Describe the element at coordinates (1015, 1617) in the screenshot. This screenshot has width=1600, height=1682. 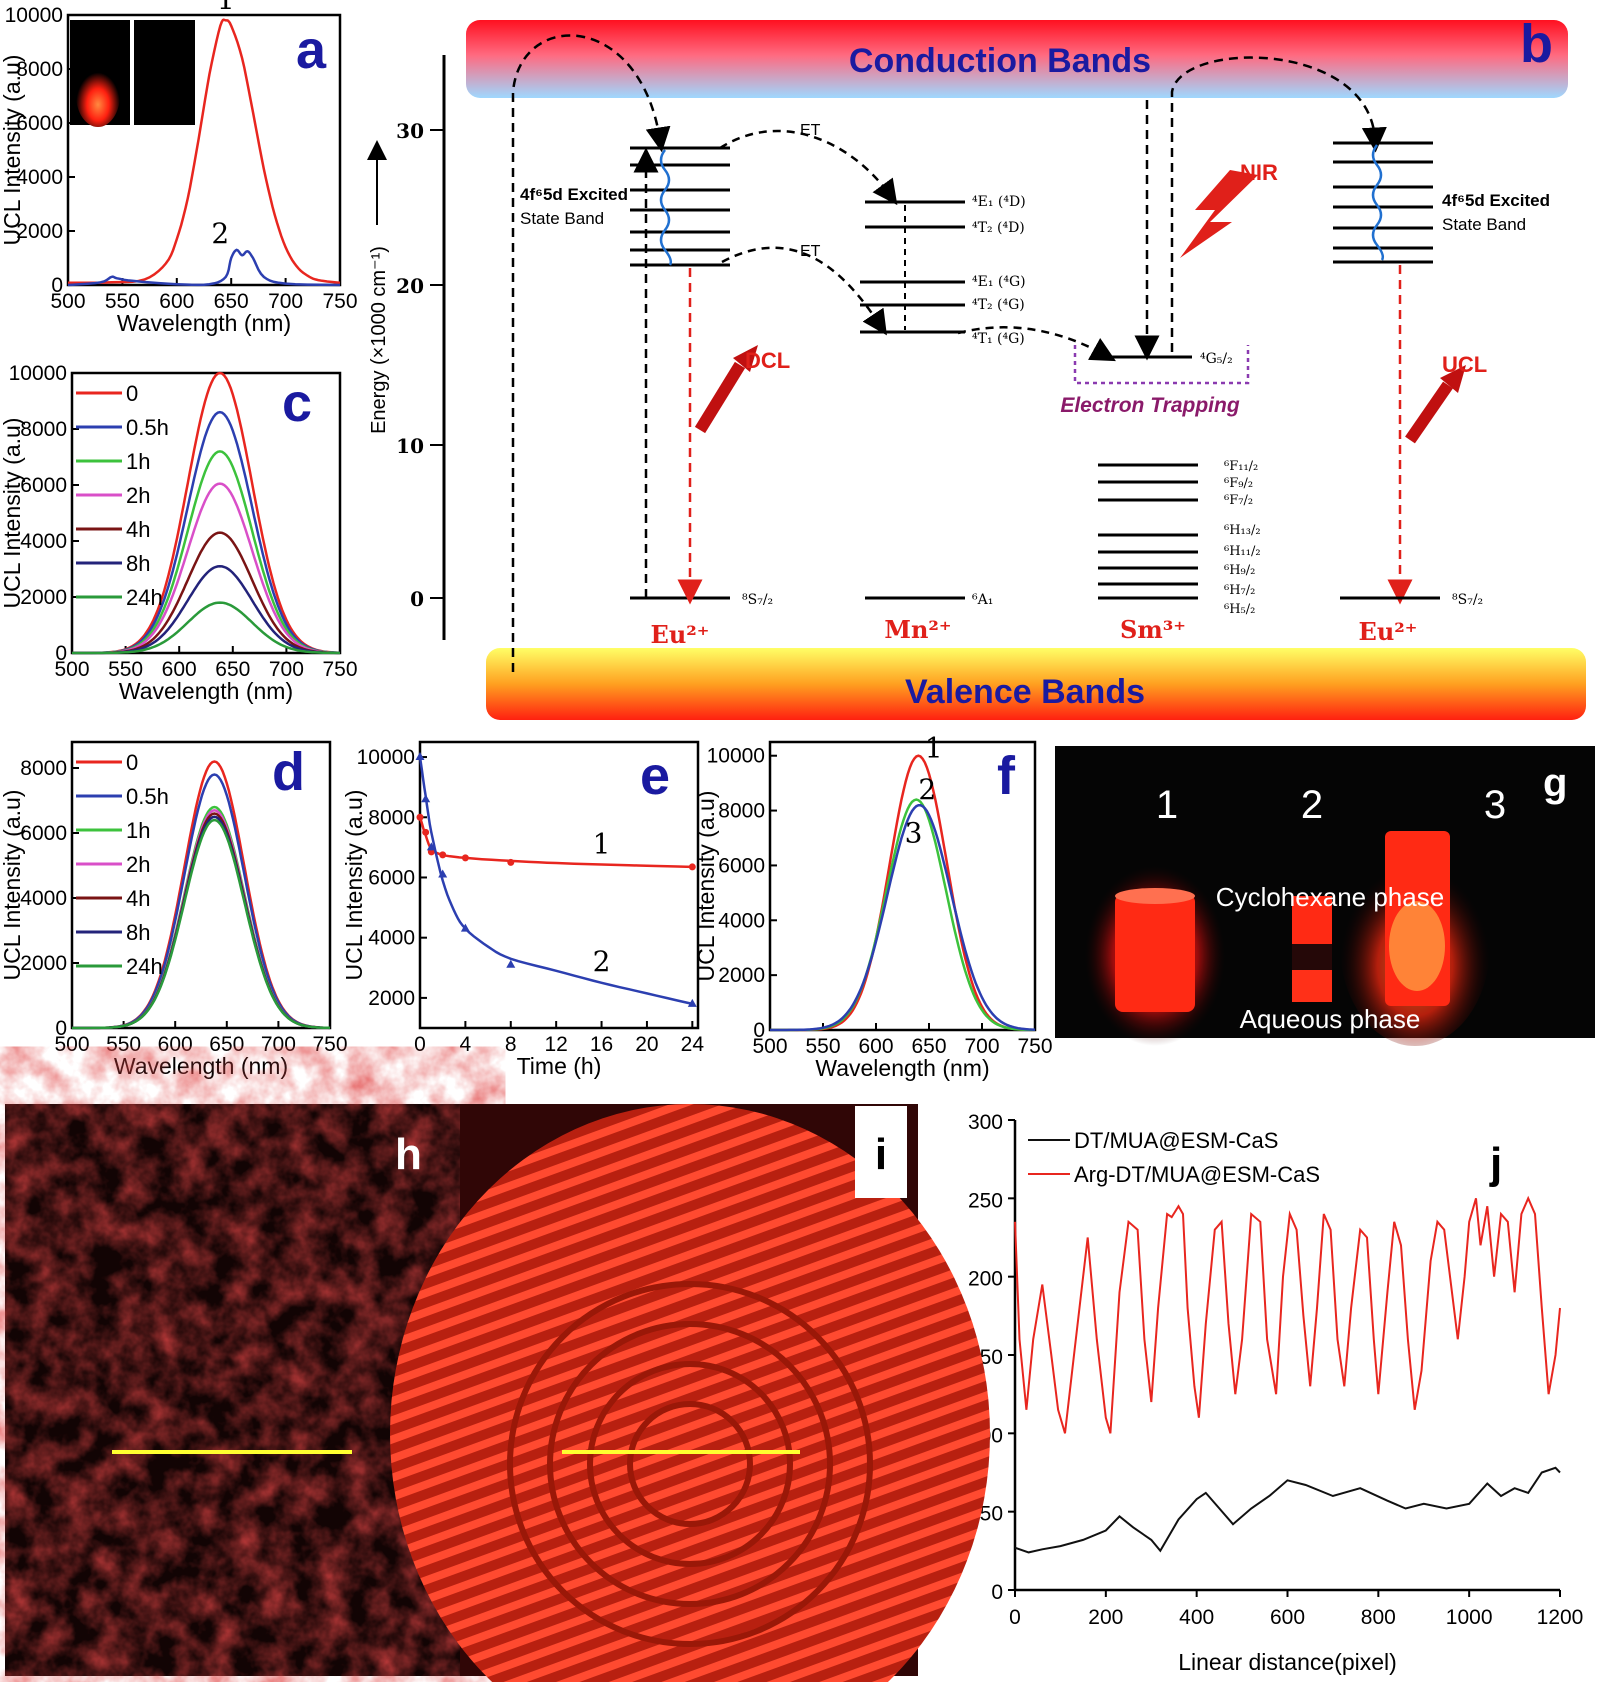
I see `x-tick-label-0: 0` at that location.